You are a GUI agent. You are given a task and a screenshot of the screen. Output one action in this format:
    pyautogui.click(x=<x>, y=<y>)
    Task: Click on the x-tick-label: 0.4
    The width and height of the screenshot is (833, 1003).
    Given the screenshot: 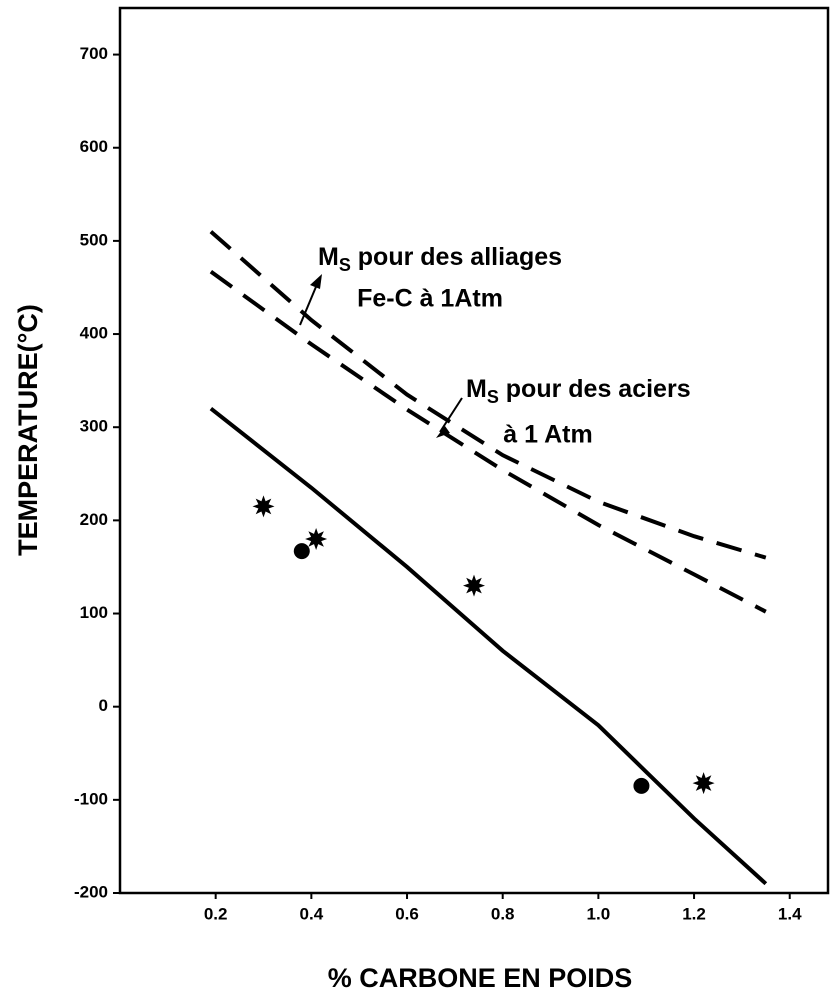 What is the action you would take?
    pyautogui.click(x=312, y=913)
    